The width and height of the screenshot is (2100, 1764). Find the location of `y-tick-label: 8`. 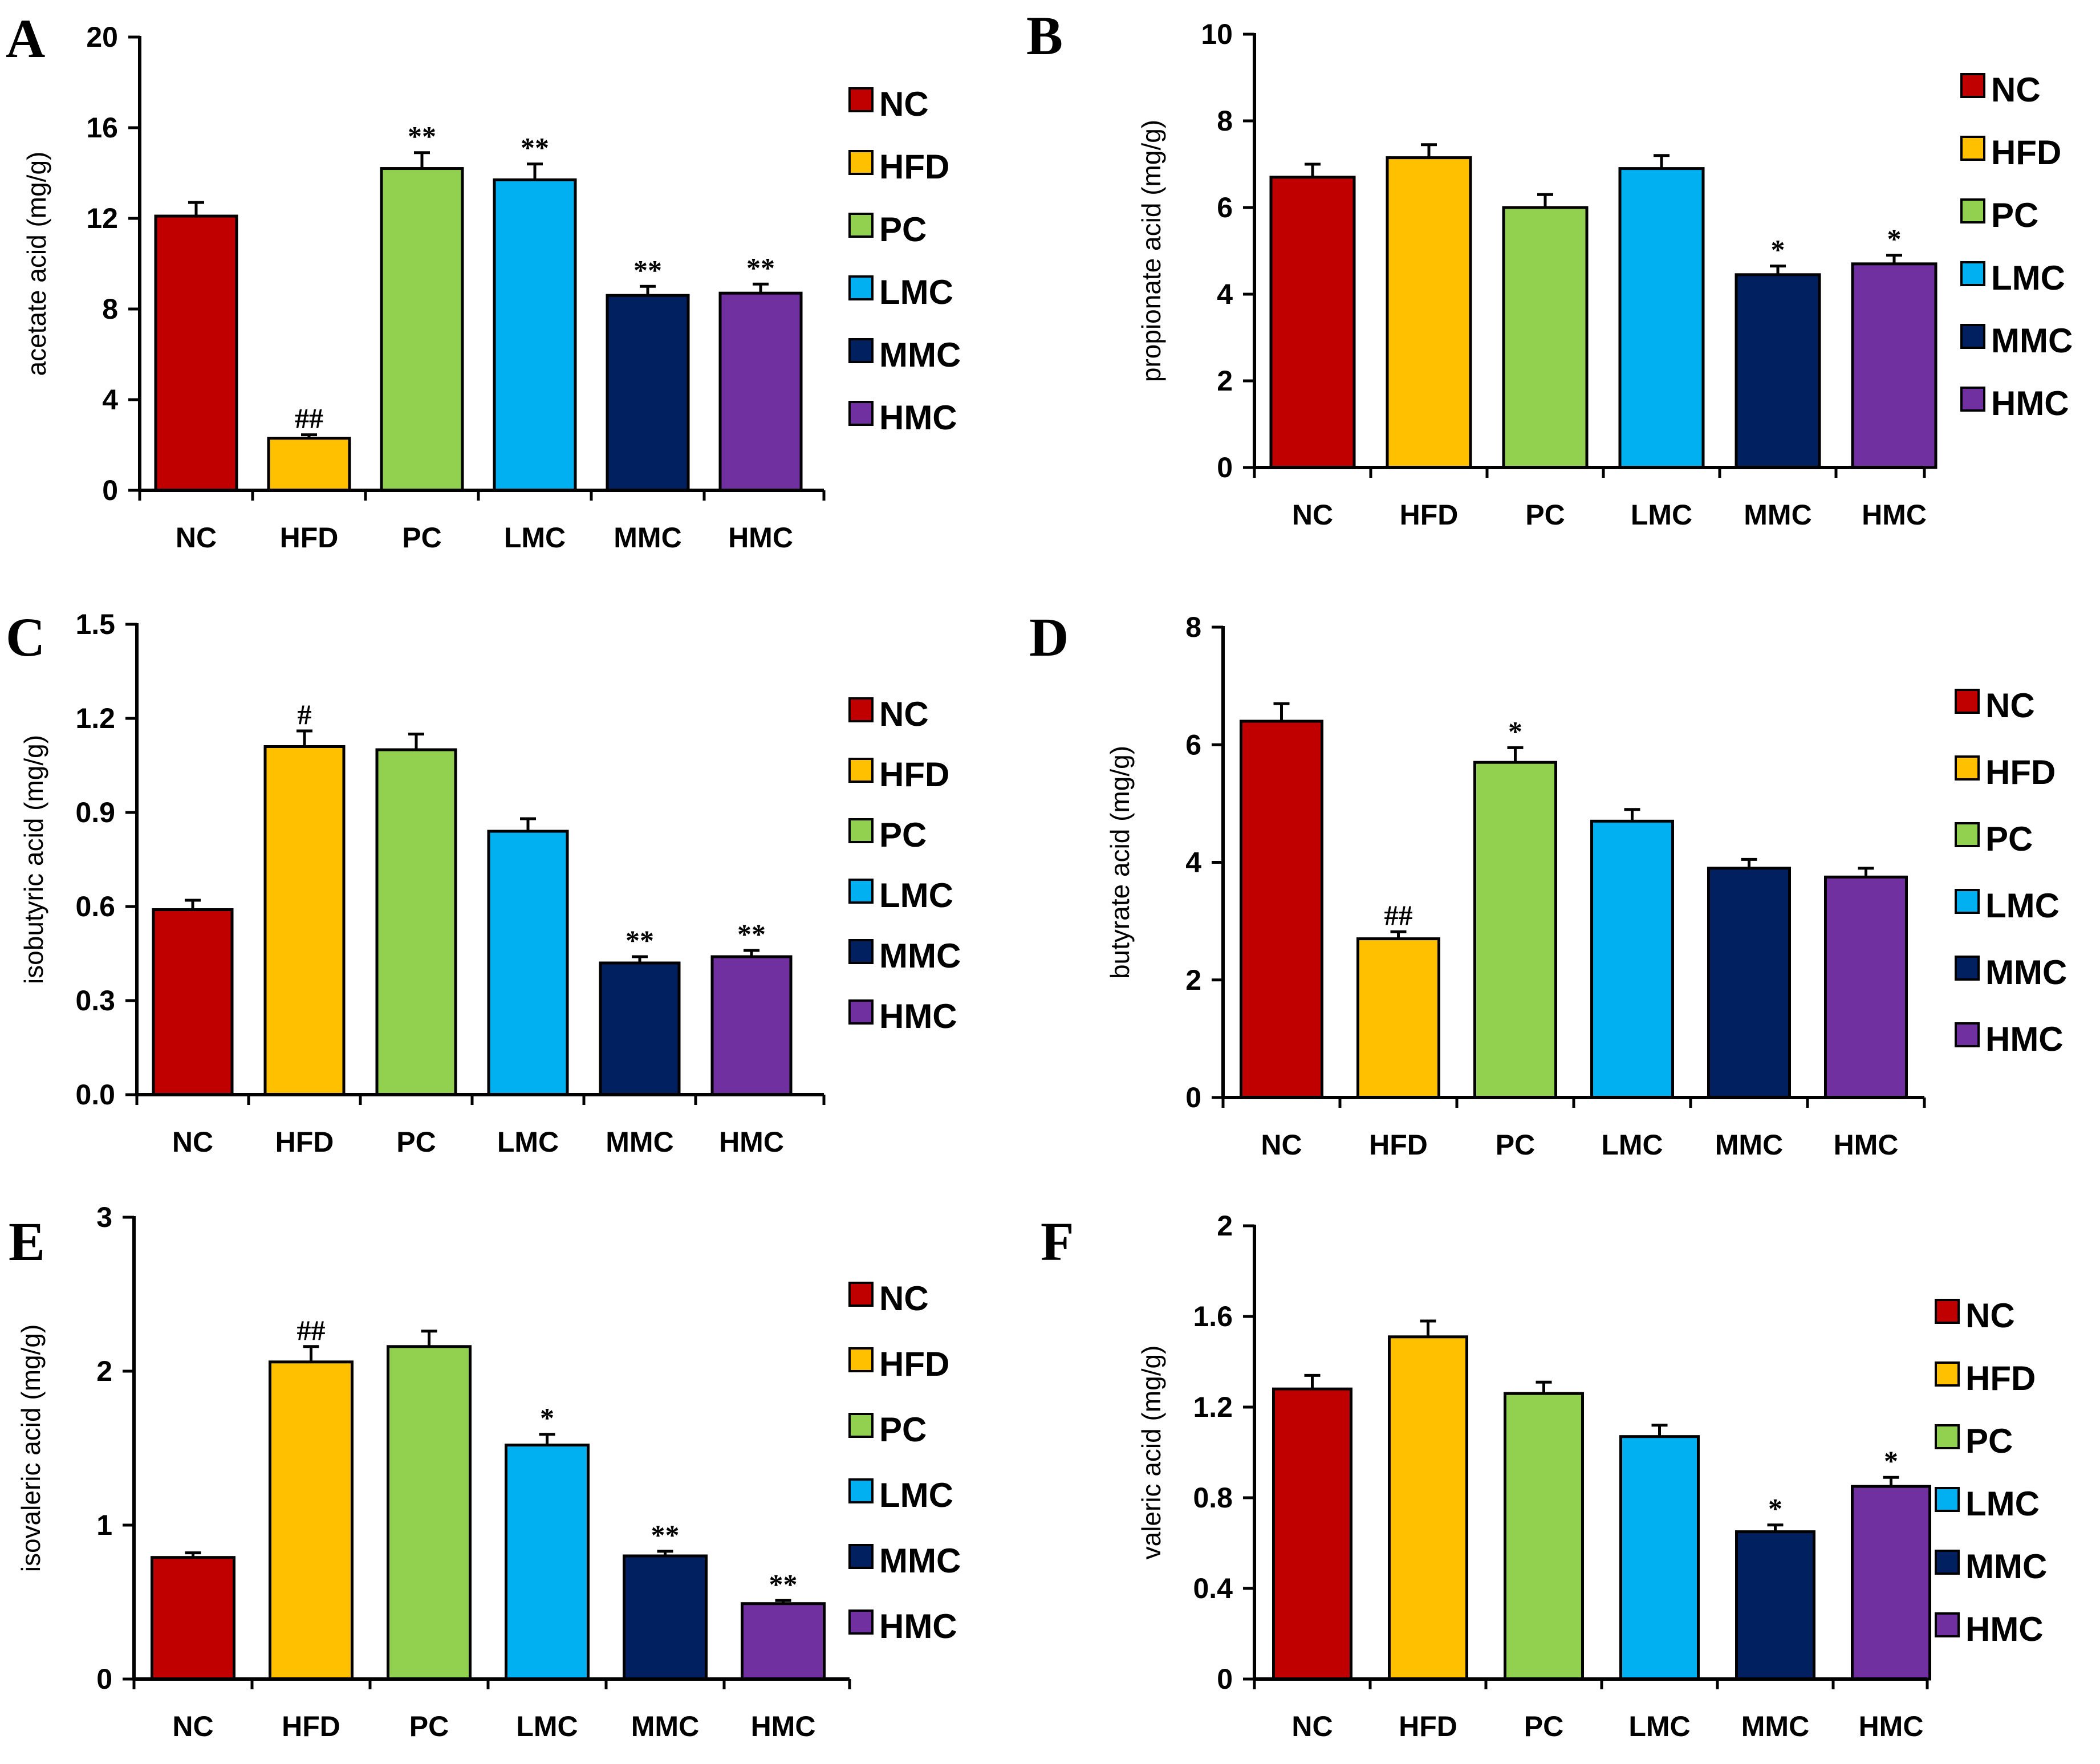

y-tick-label: 8 is located at coordinates (110, 309).